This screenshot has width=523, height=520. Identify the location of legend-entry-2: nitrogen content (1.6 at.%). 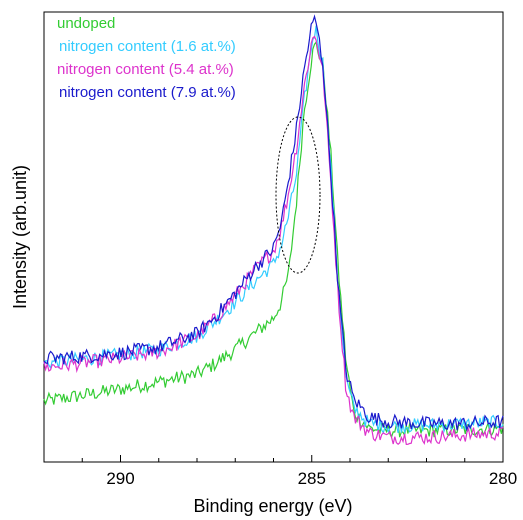
(147, 46).